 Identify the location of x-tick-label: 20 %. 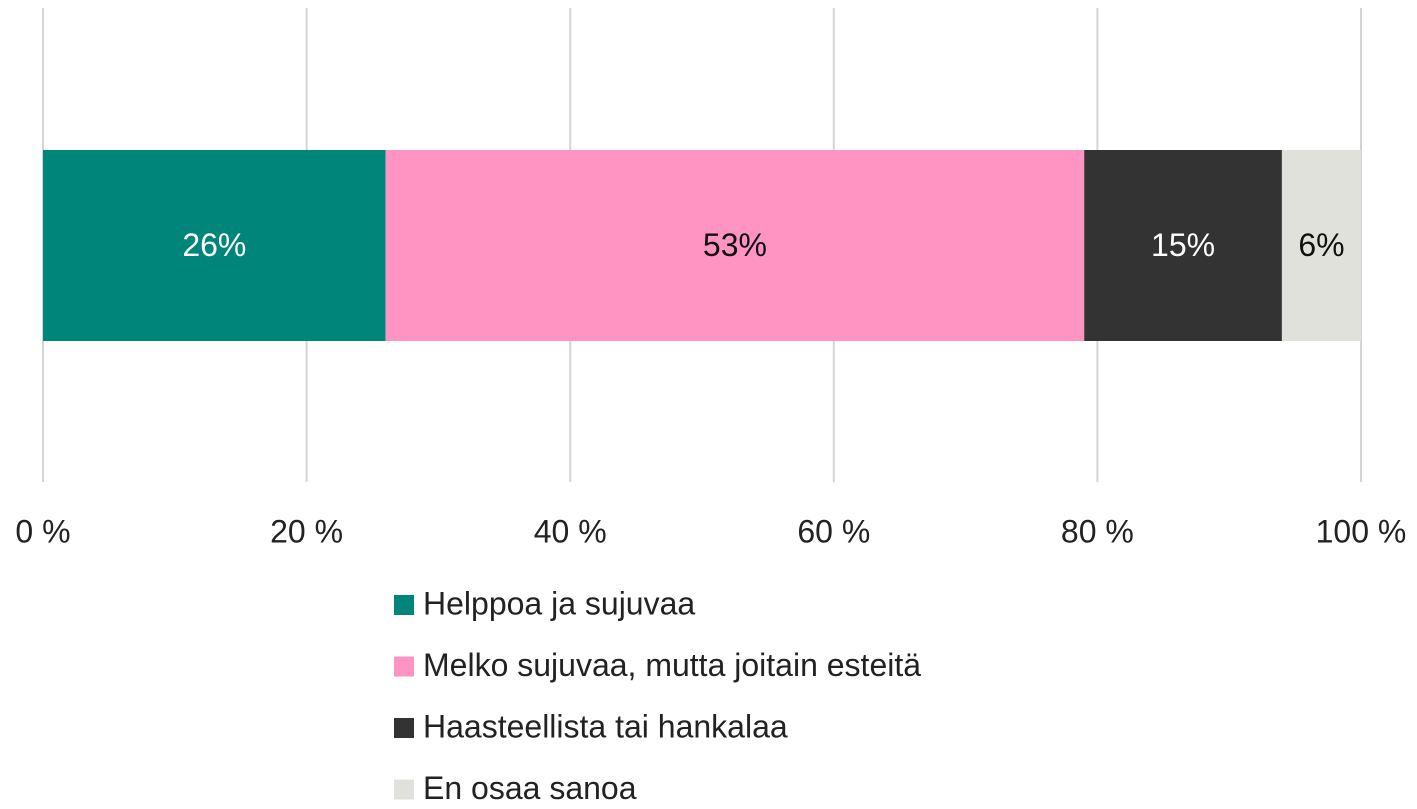
(306, 531).